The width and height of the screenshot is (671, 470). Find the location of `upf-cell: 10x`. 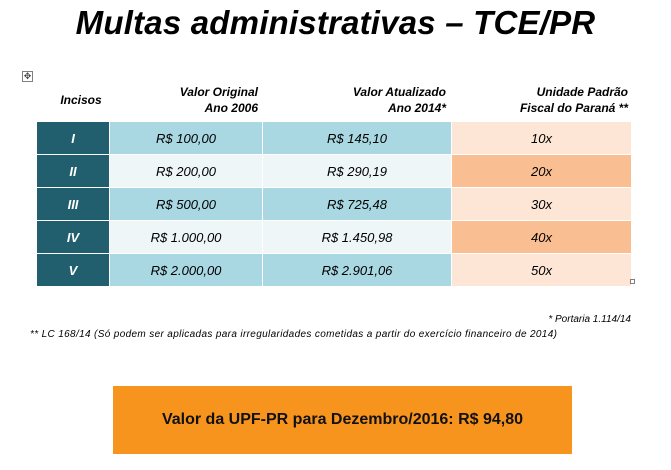

upf-cell: 10x is located at coordinates (541, 138).